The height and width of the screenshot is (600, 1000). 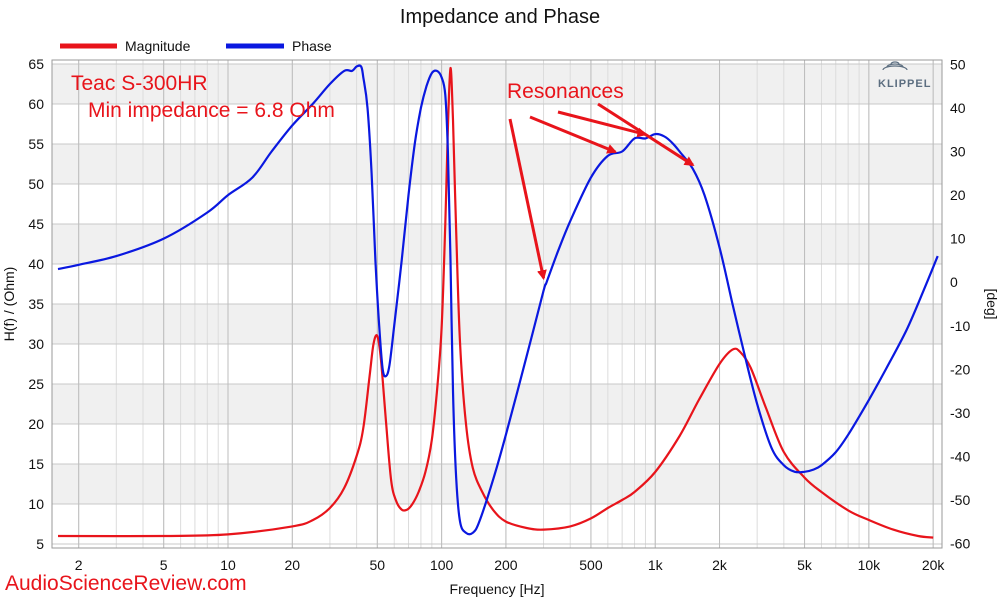 What do you see at coordinates (312, 46) in the screenshot?
I see `legend-label-phase: Phase` at bounding box center [312, 46].